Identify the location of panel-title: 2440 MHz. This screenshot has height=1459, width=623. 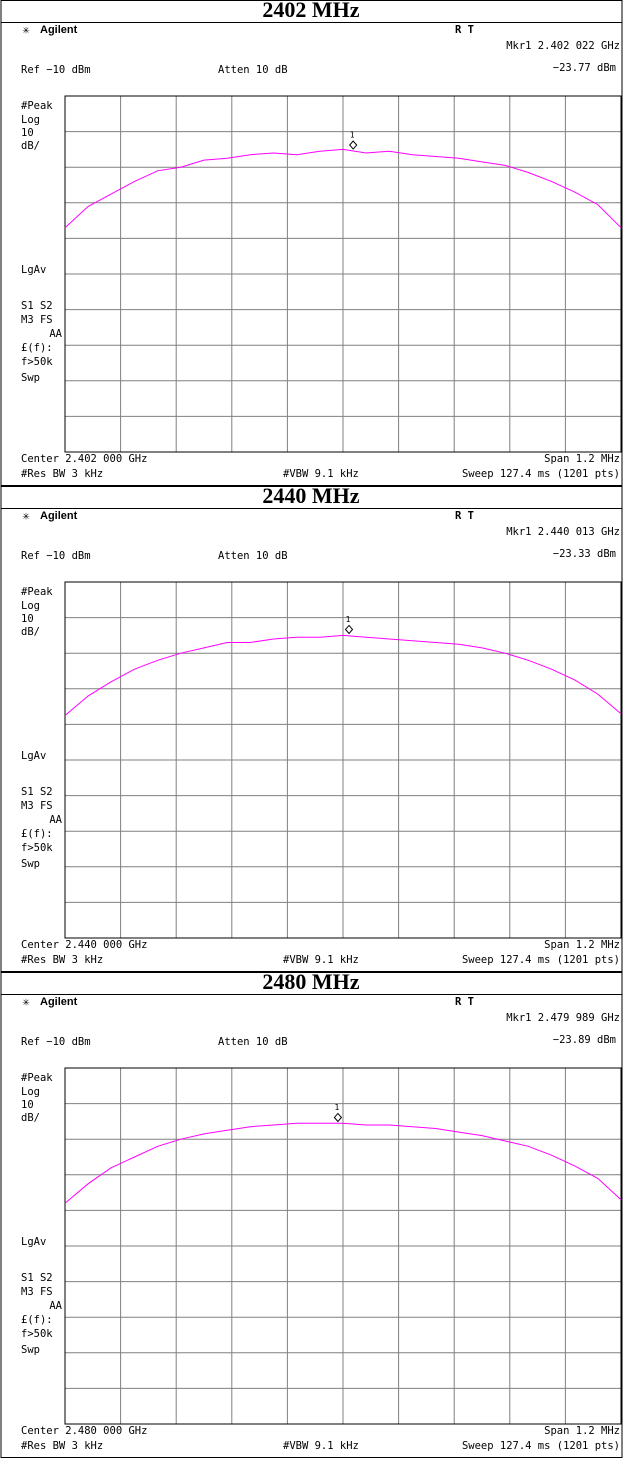
(310, 495).